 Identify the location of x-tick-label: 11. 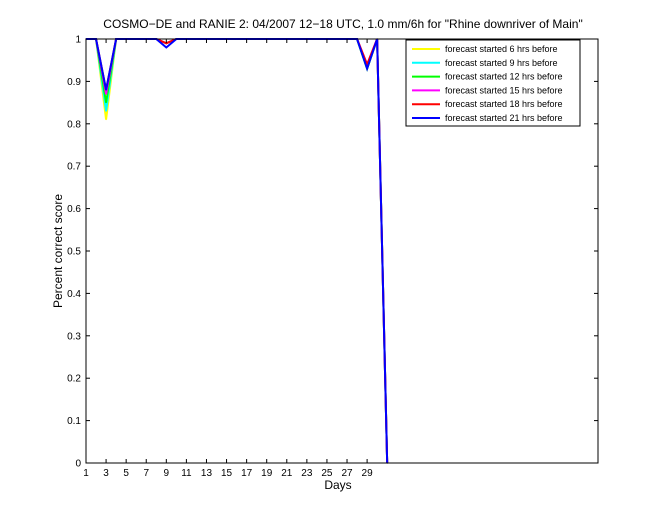
(186, 473).